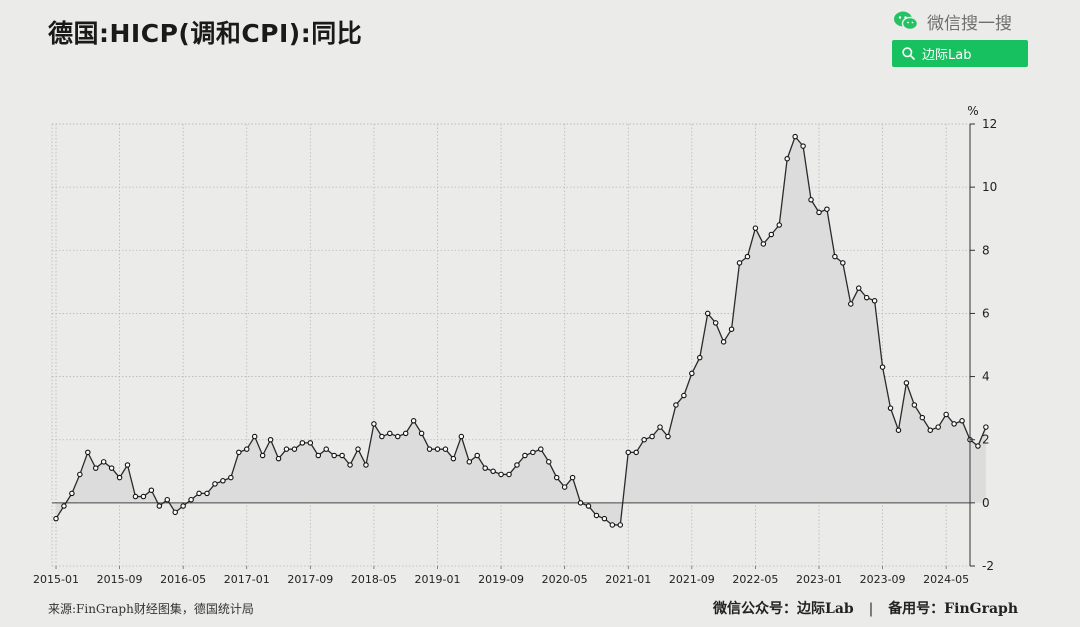  I want to click on y-tick-label: 2, so click(986, 440).